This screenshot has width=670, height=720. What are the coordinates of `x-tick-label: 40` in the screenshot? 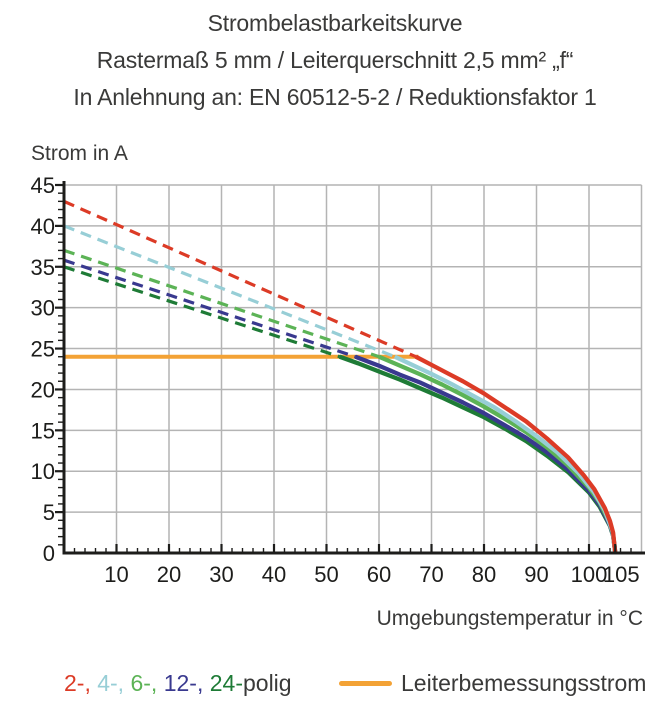 It's located at (274, 574).